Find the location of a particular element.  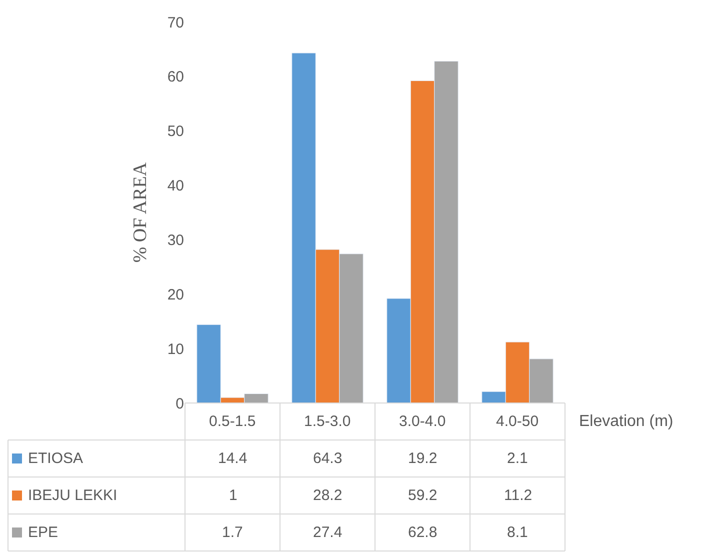

y-tick-label: 30 is located at coordinates (175, 240).